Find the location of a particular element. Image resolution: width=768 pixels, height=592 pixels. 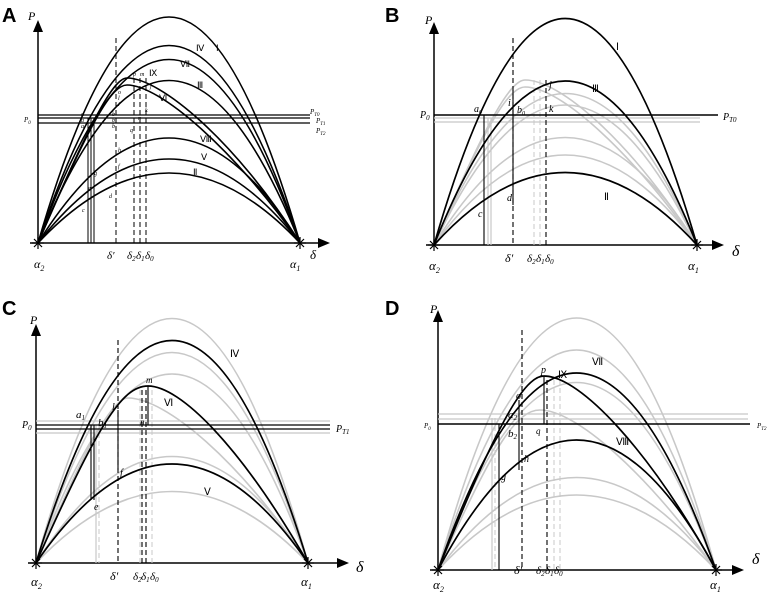

curve-a-IV is located at coordinates (169, 144).